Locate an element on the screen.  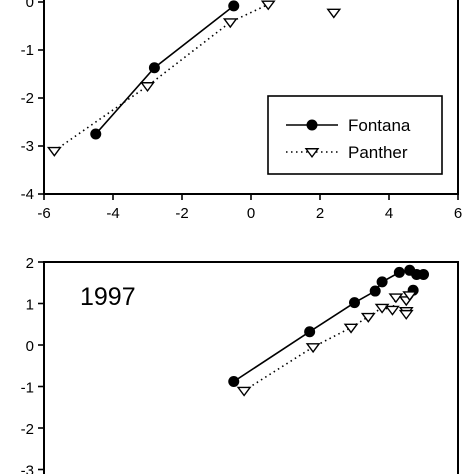
legend: Fontana Panther is located at coordinates (355, 135).